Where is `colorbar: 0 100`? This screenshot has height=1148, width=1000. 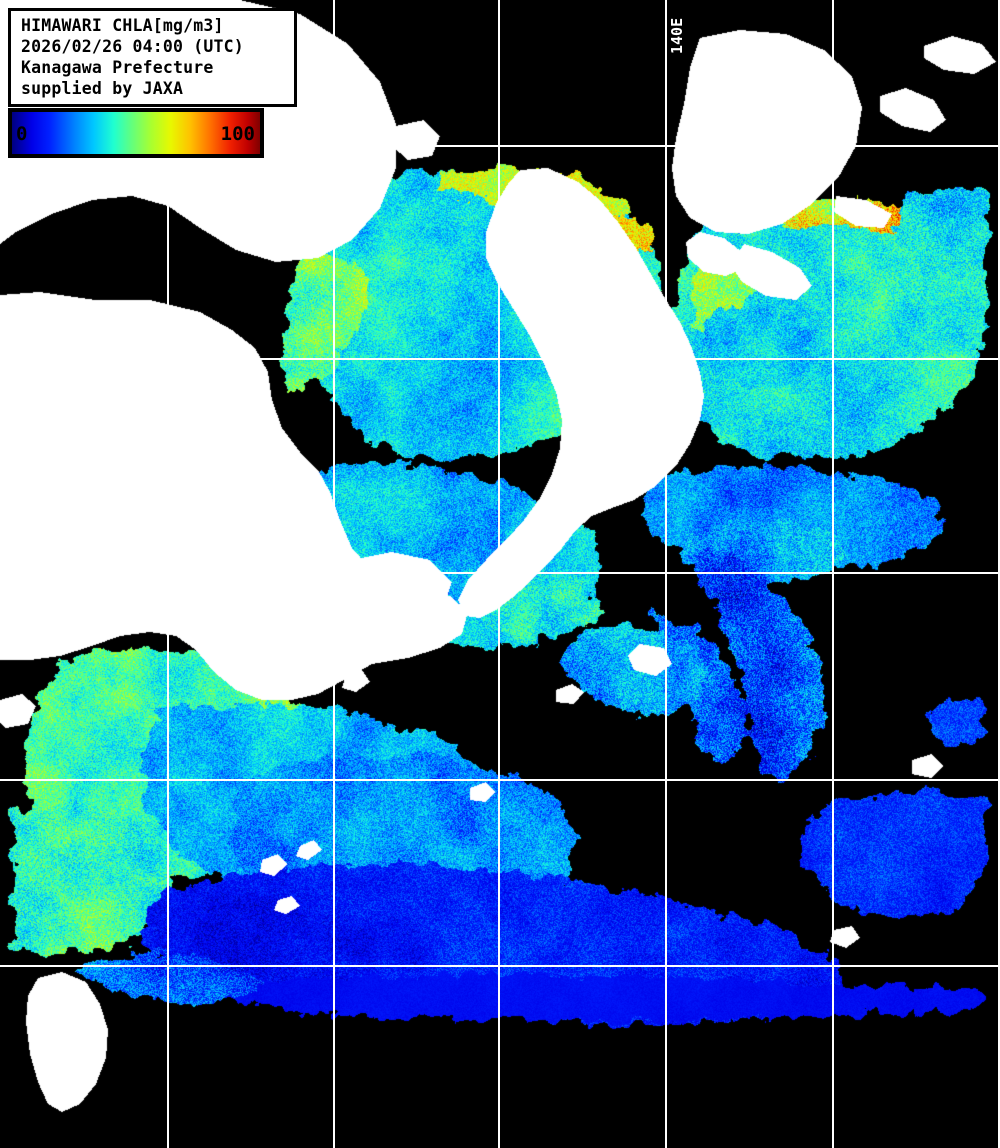 colorbar: 0 100 is located at coordinates (136, 133).